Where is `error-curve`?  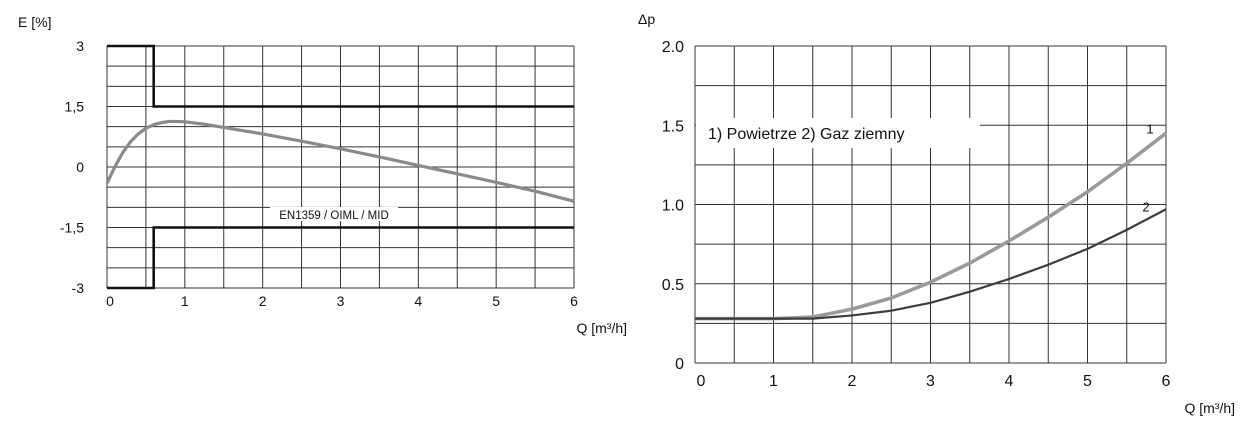 error-curve is located at coordinates (340, 161).